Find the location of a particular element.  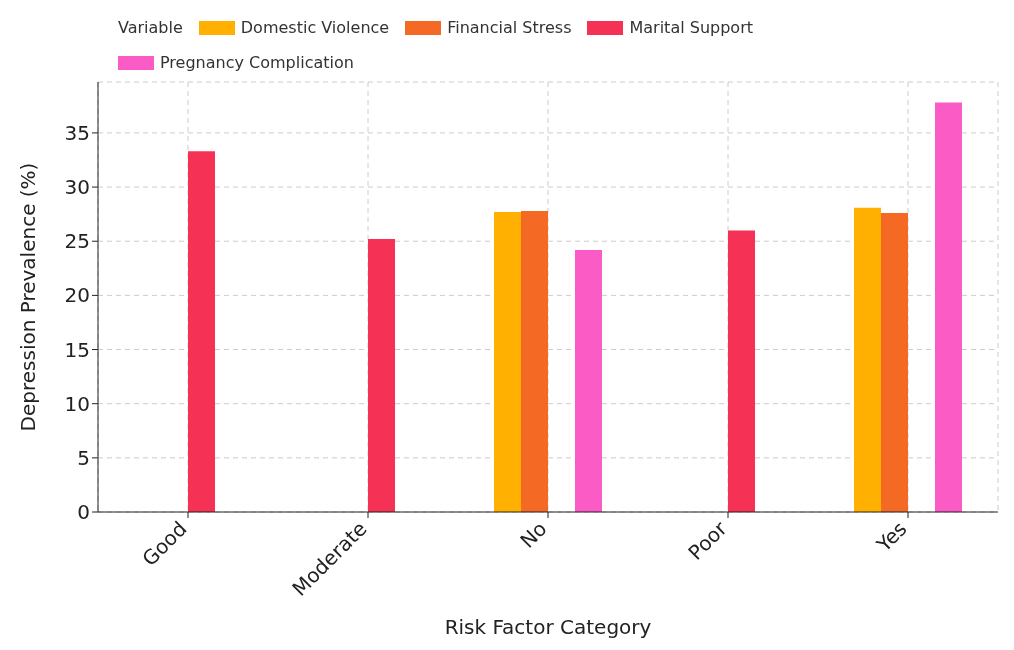

legend-label: Domestic Violence is located at coordinates (315, 27).